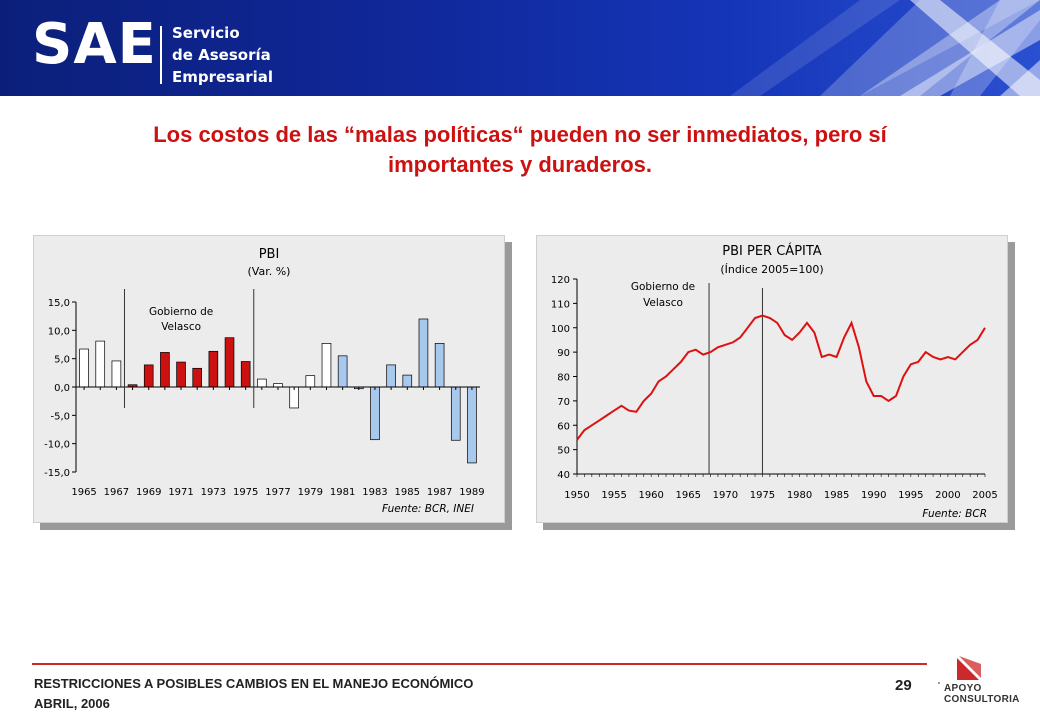 The height and width of the screenshot is (720, 1040). What do you see at coordinates (57, 473) in the screenshot?
I see `chart-pbi-y-tick-label: -15,0` at bounding box center [57, 473].